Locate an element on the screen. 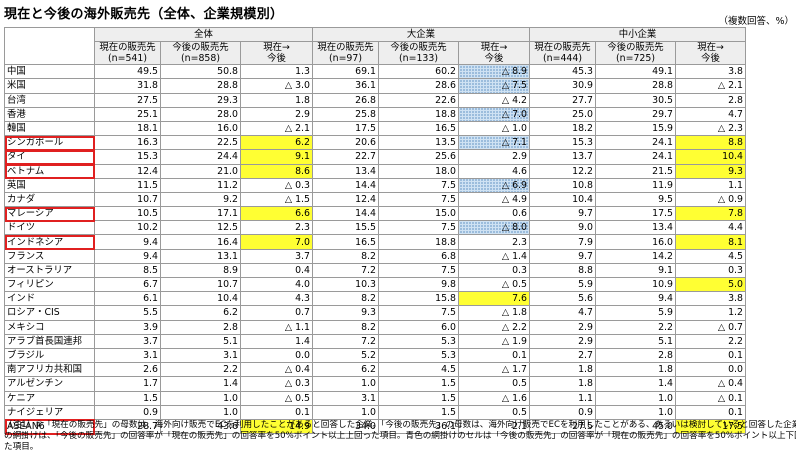  value-cell: 31.8 is located at coordinates (127, 86).